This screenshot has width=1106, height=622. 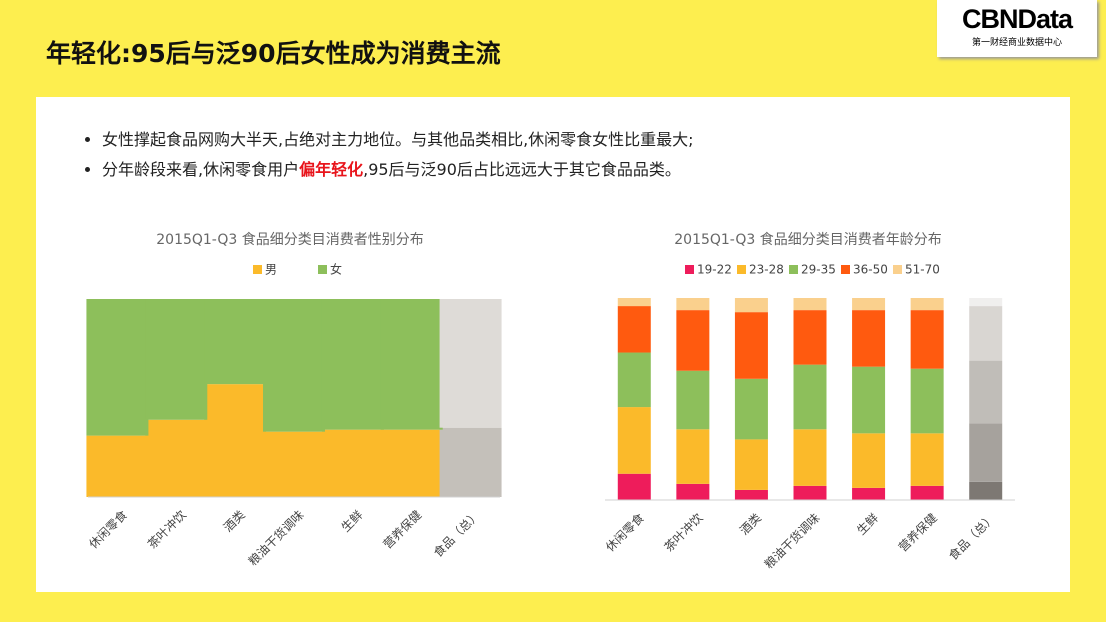 I want to click on legend-label: 23-28, so click(x=766, y=270).